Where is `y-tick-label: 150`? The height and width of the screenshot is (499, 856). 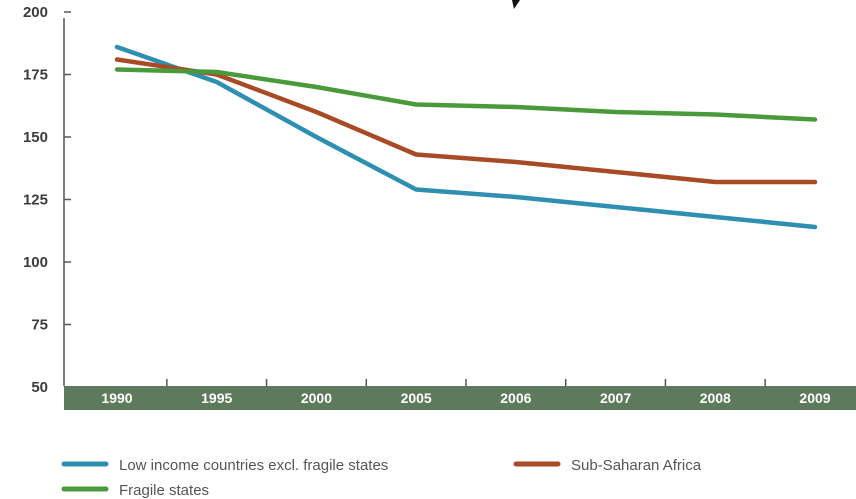
y-tick-label: 150 is located at coordinates (35, 137).